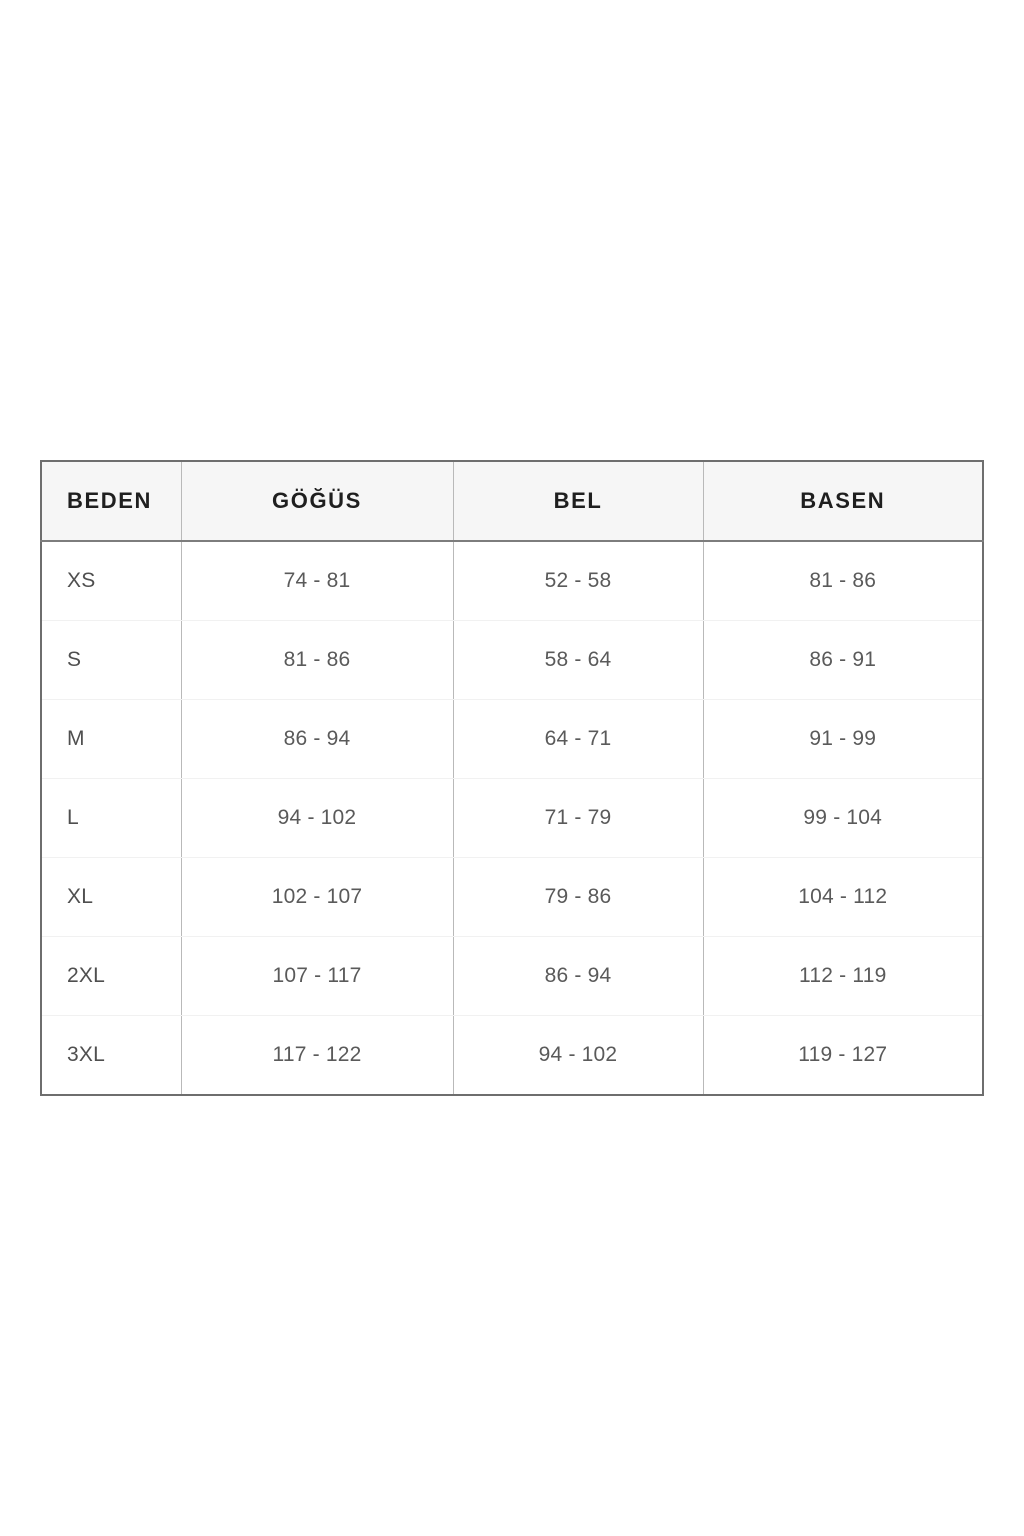 The image size is (1024, 1536). Describe the element at coordinates (111, 581) in the screenshot. I see `cell-beden: XS` at that location.